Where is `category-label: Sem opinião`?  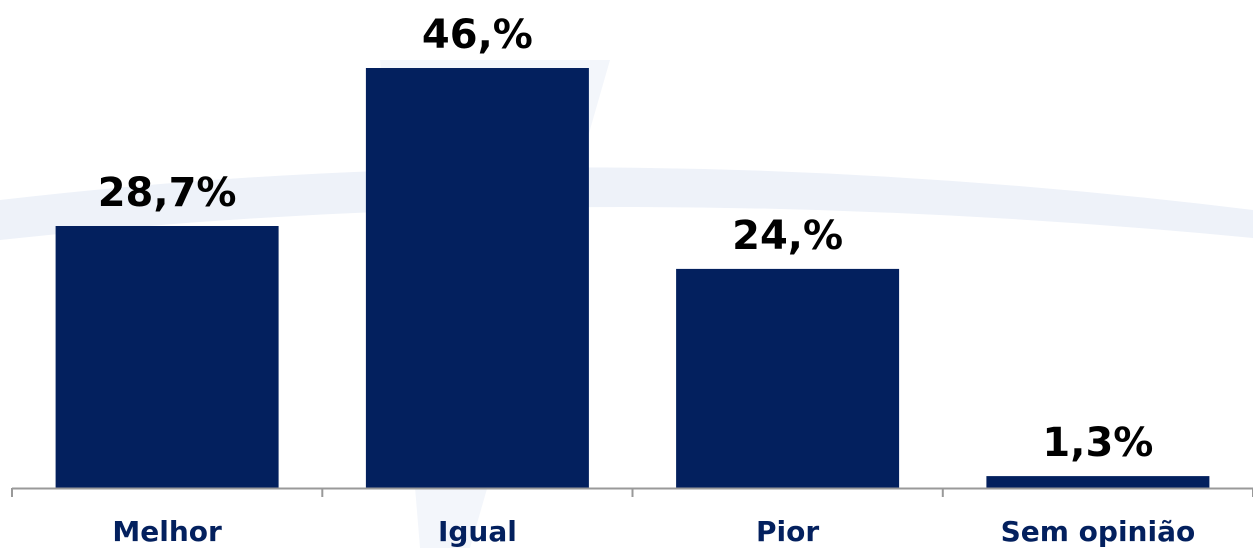
category-label: Sem opinião is located at coordinates (1098, 531).